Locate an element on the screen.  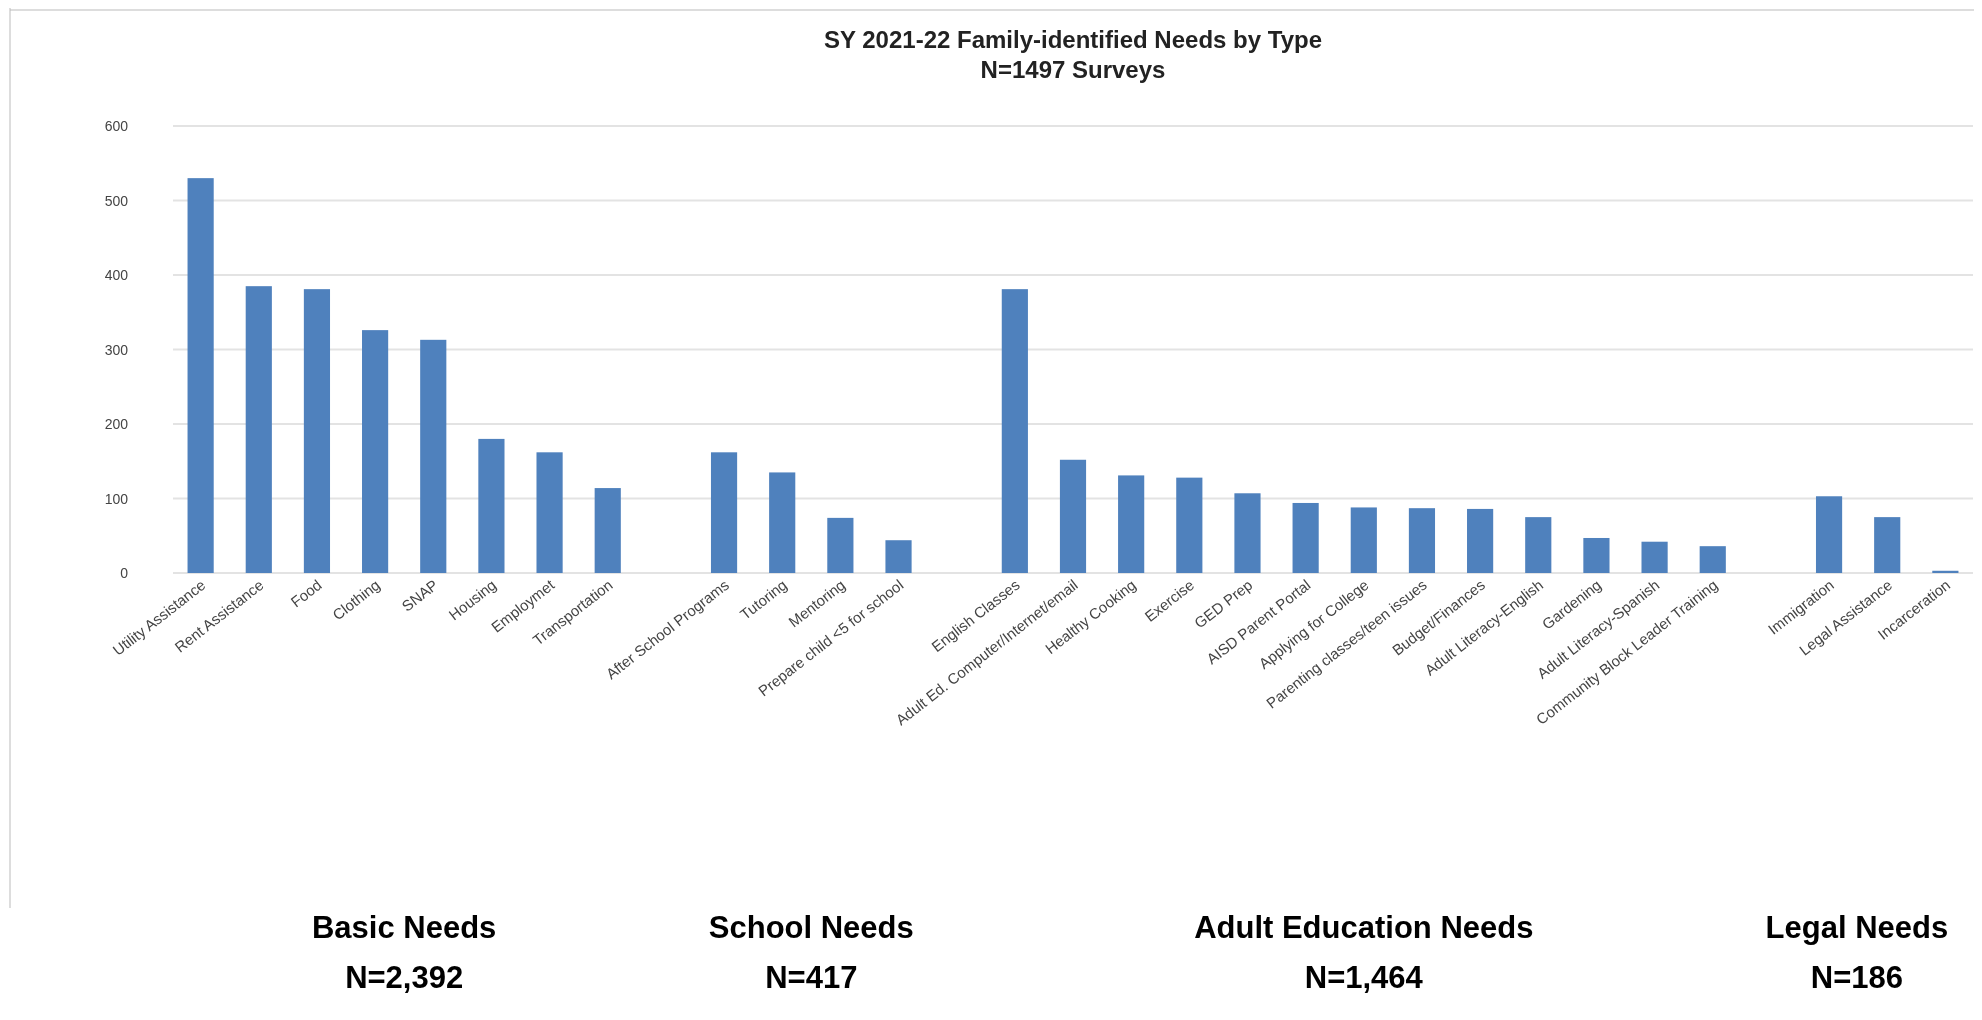
text: Adult Education Needs N=1,464 is located at coordinates (1364, 952).